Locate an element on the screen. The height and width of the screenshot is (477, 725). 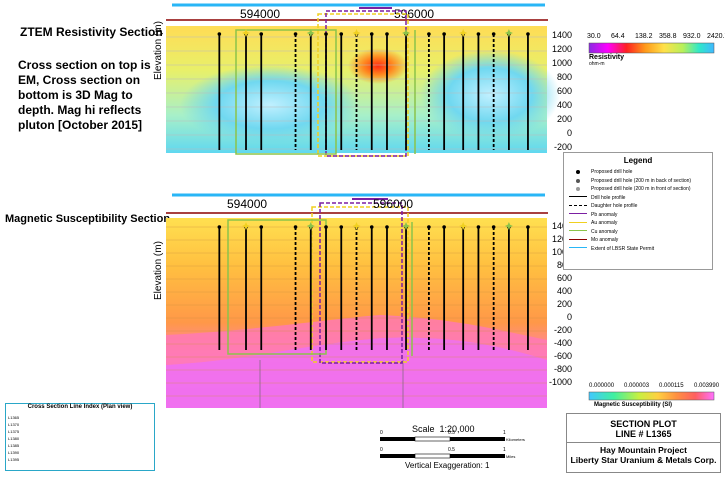
mag-colorbar is located at coordinates (651, 396).